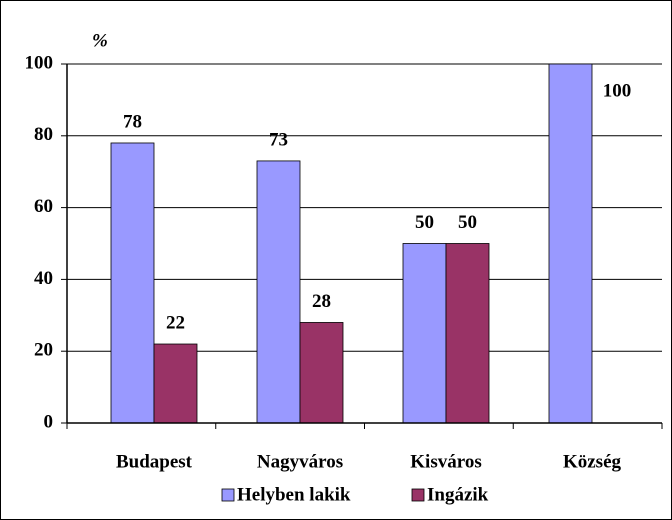 Image resolution: width=672 pixels, height=520 pixels. What do you see at coordinates (100, 40) in the screenshot?
I see `y-axis-label: %` at bounding box center [100, 40].